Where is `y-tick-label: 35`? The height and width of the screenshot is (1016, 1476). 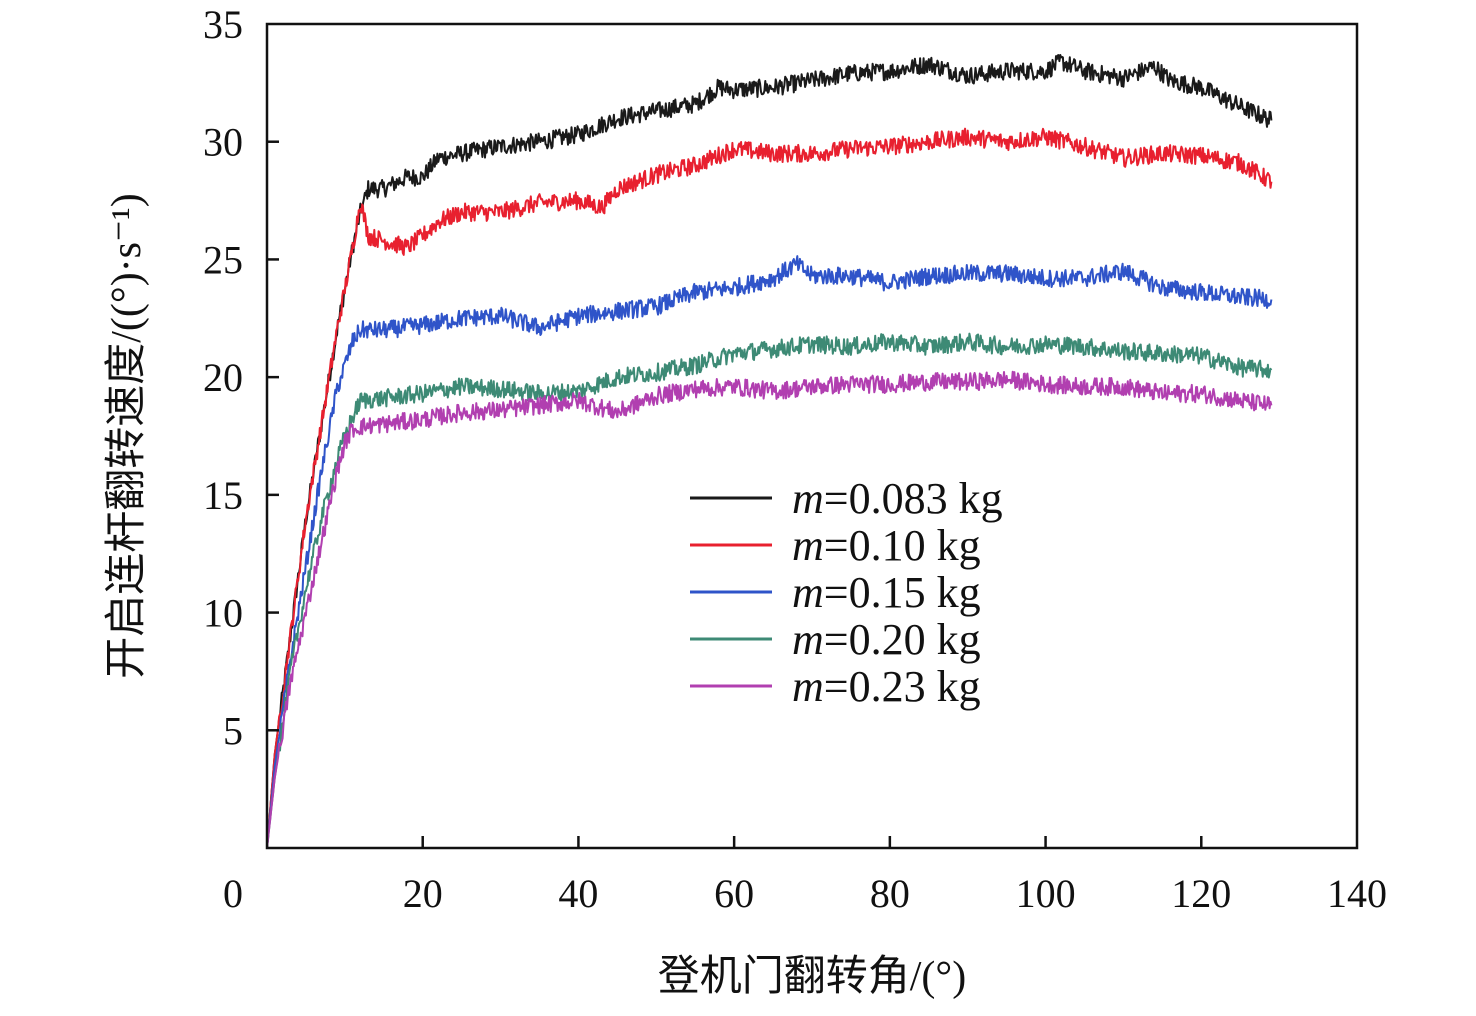 y-tick-label: 35 is located at coordinates (223, 24).